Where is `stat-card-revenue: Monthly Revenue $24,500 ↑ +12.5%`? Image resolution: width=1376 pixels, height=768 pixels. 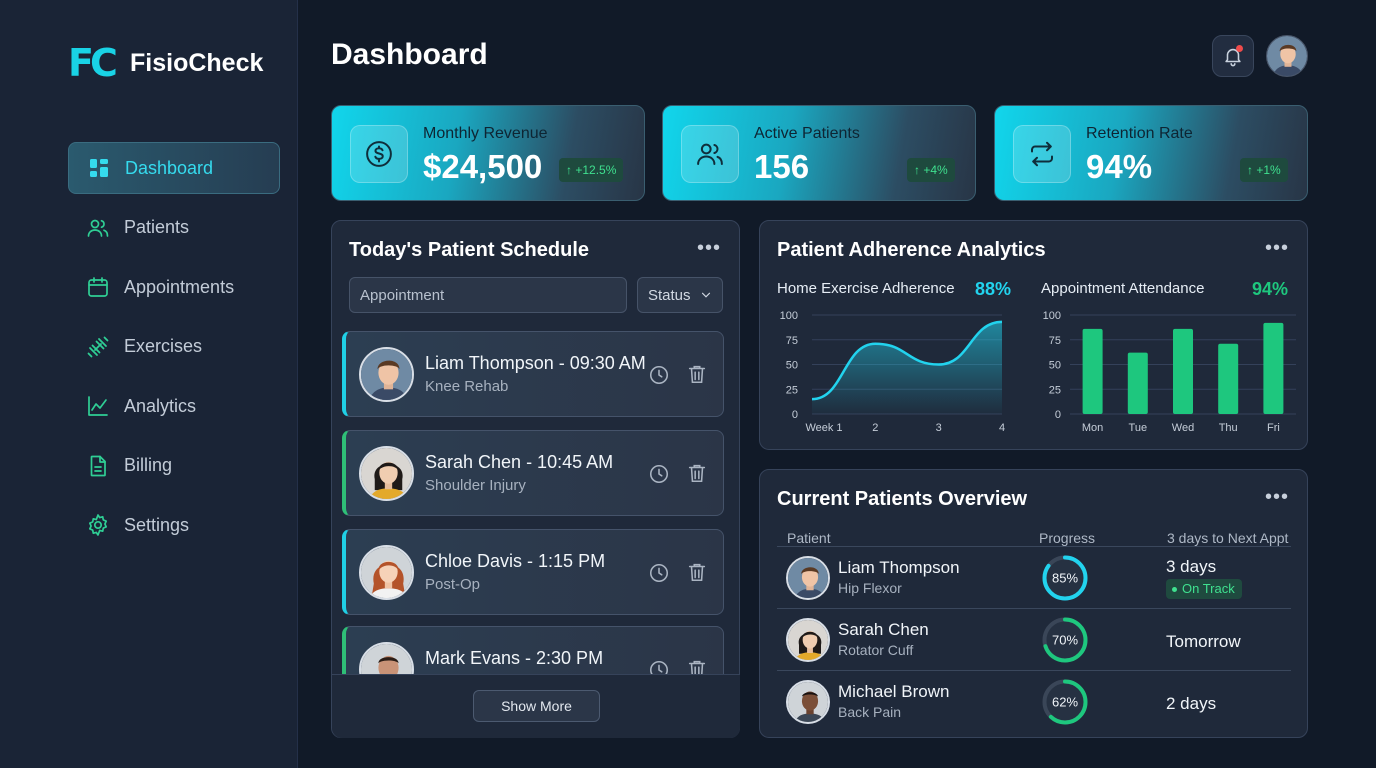
stat-card-revenue: Monthly Revenue $24,500 ↑ +12.5% is located at coordinates (488, 153).